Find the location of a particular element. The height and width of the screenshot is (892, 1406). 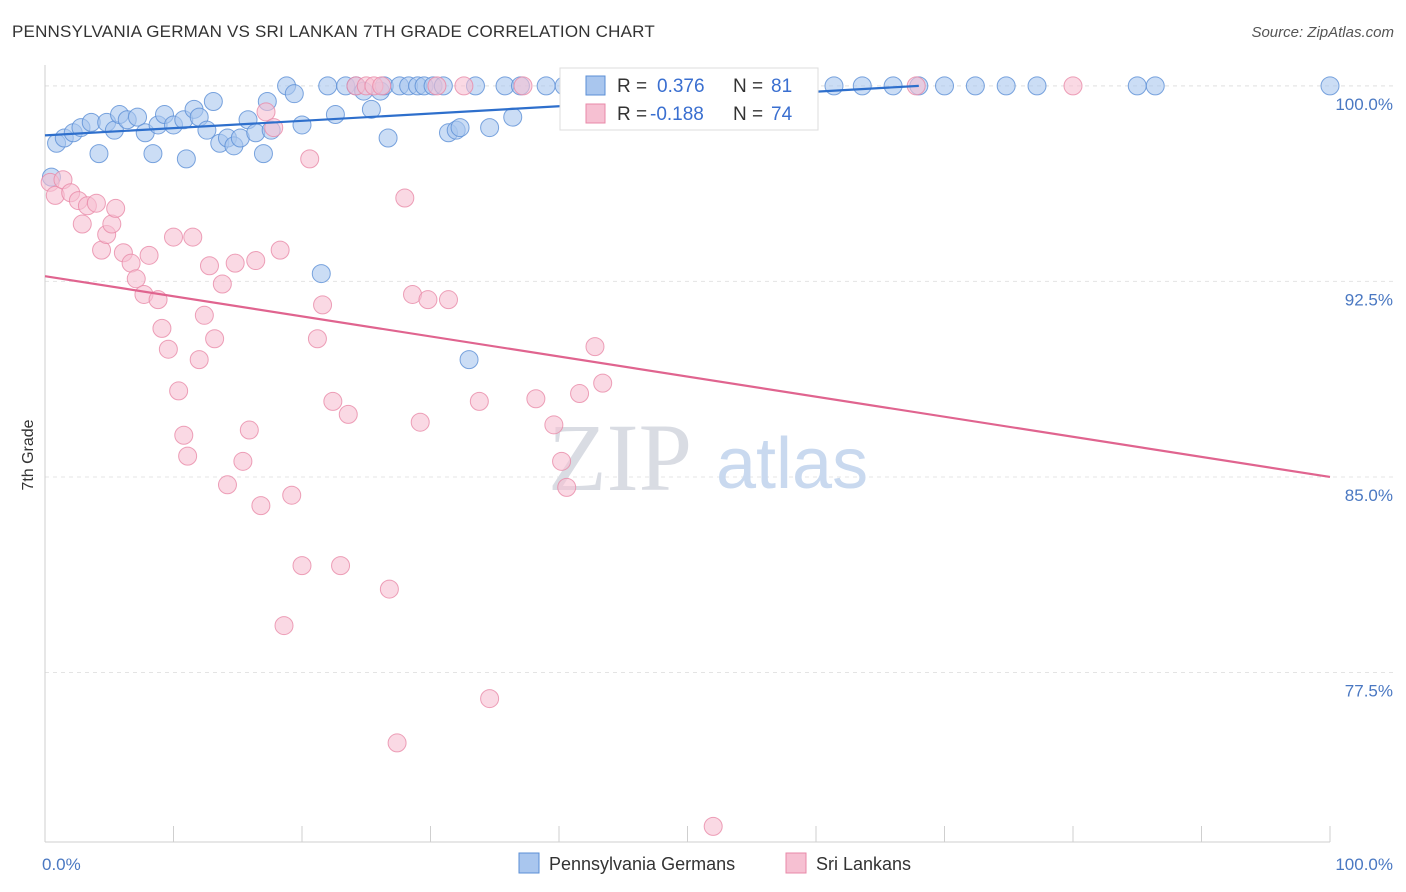

y-tick-label: 85.0% is located at coordinates (1369, 495).